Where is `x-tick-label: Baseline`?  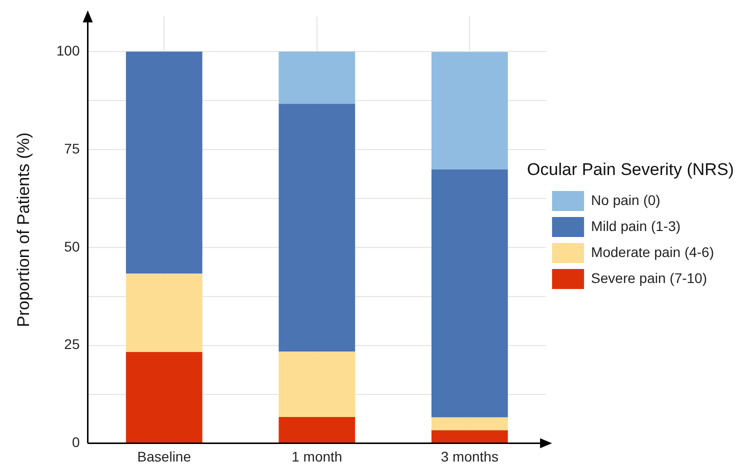
x-tick-label: Baseline is located at coordinates (164, 456).